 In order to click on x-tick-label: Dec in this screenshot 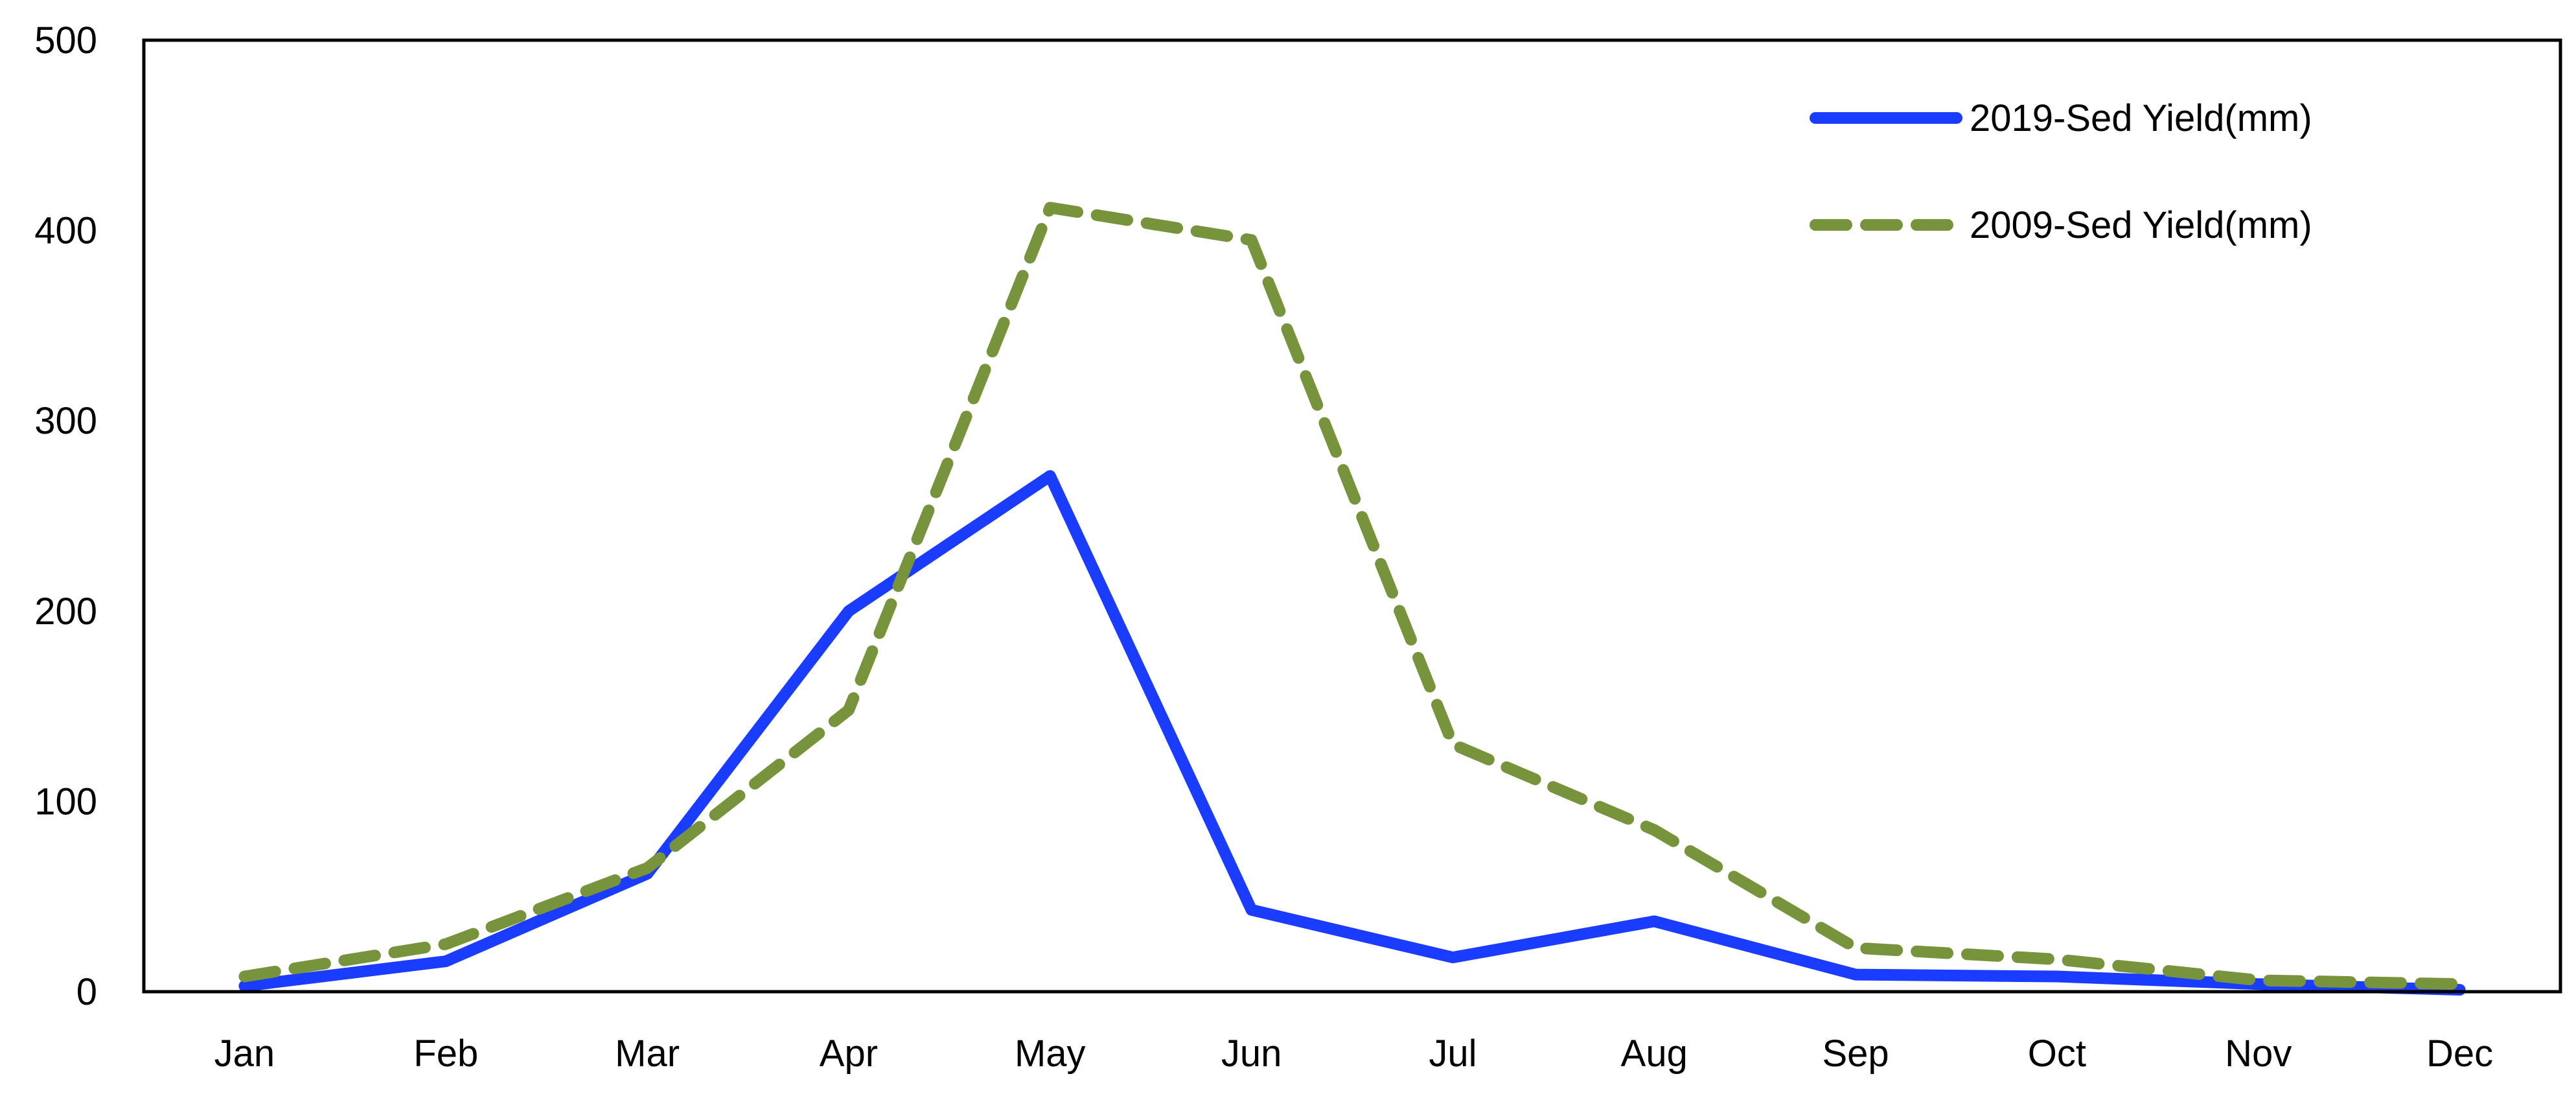, I will do `click(2459, 1054)`.